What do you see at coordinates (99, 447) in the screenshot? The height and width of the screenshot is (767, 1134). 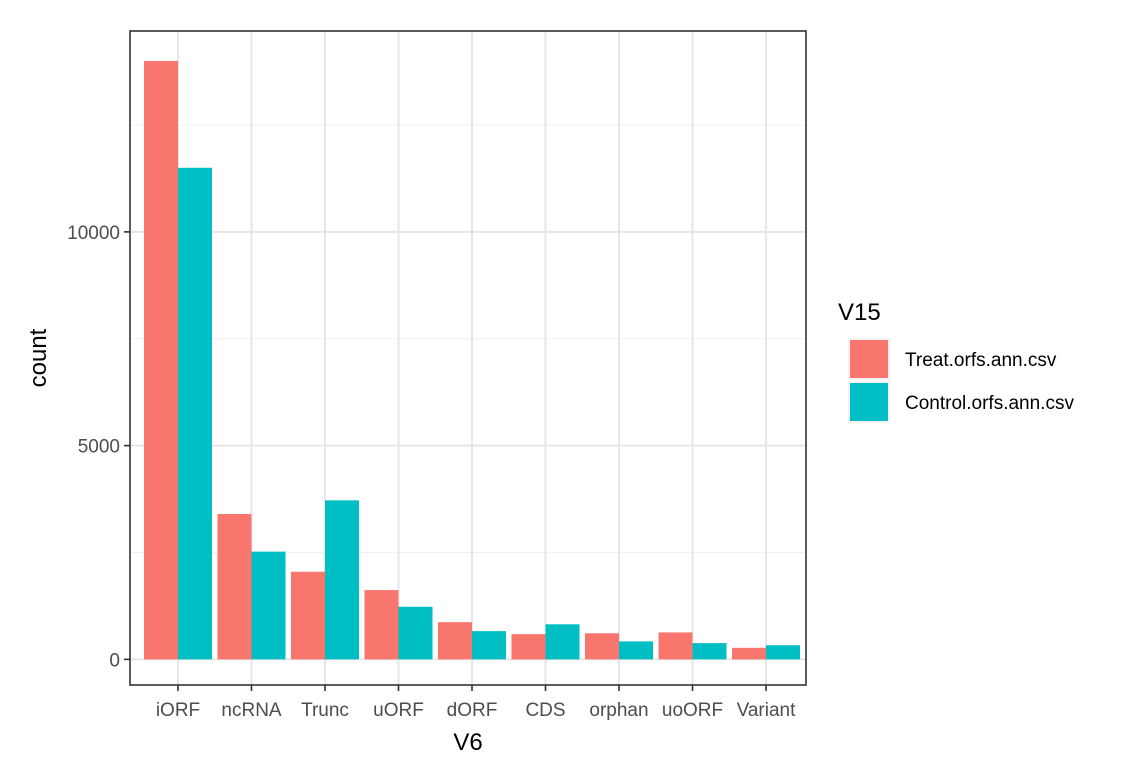 I see `y-tick-label: 5000` at bounding box center [99, 447].